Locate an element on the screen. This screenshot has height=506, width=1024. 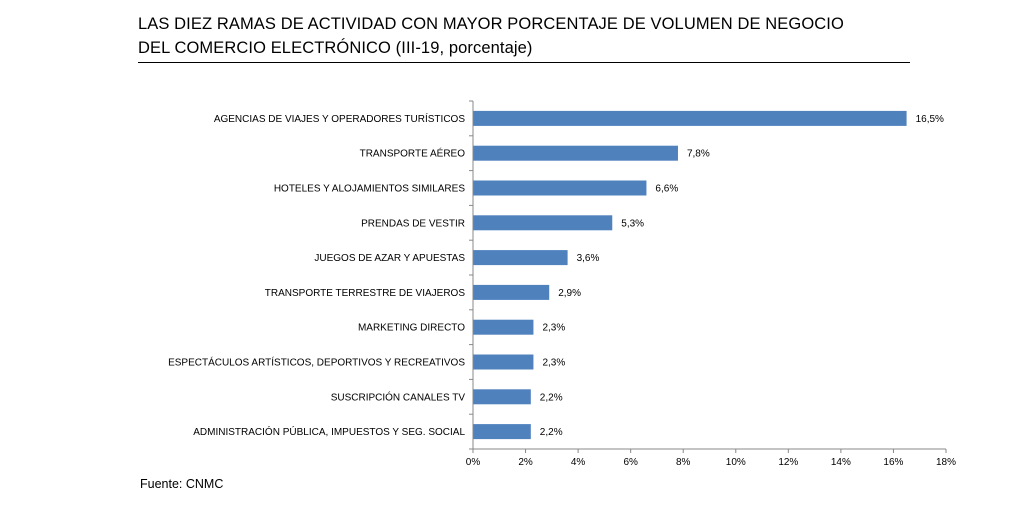
value-label: 6,6% is located at coordinates (666, 189).